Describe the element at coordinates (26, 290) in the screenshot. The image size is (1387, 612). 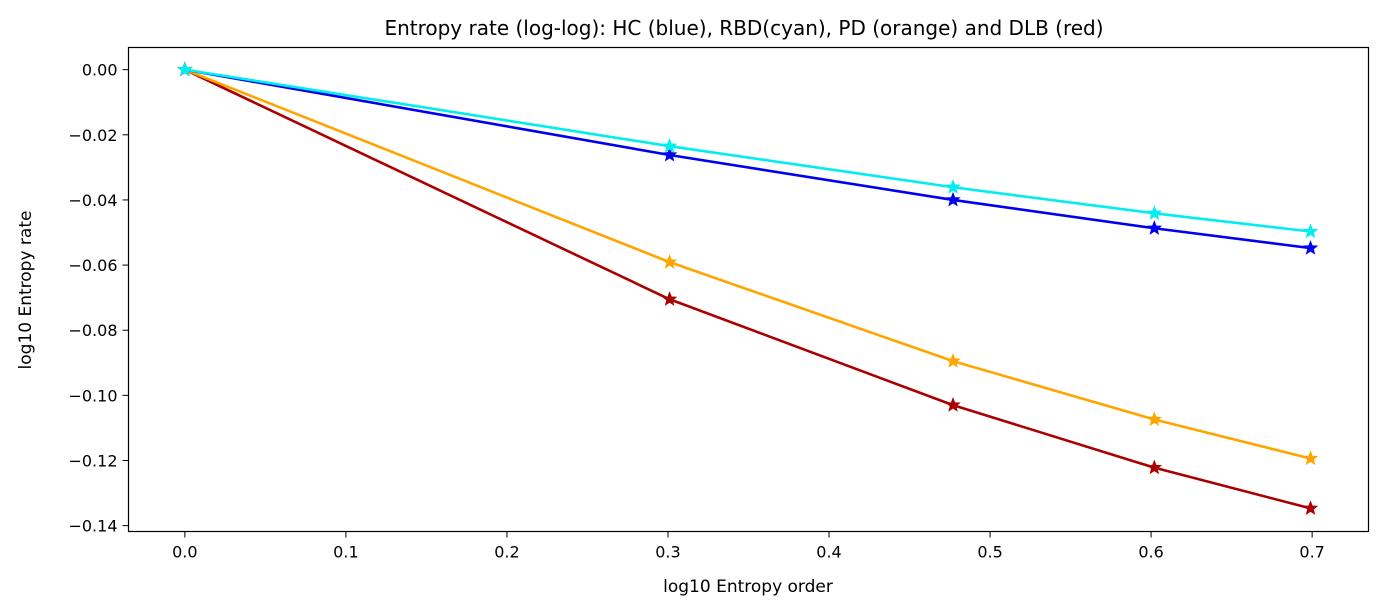
I see `y-axis-label: log10 Entropy rate` at that location.